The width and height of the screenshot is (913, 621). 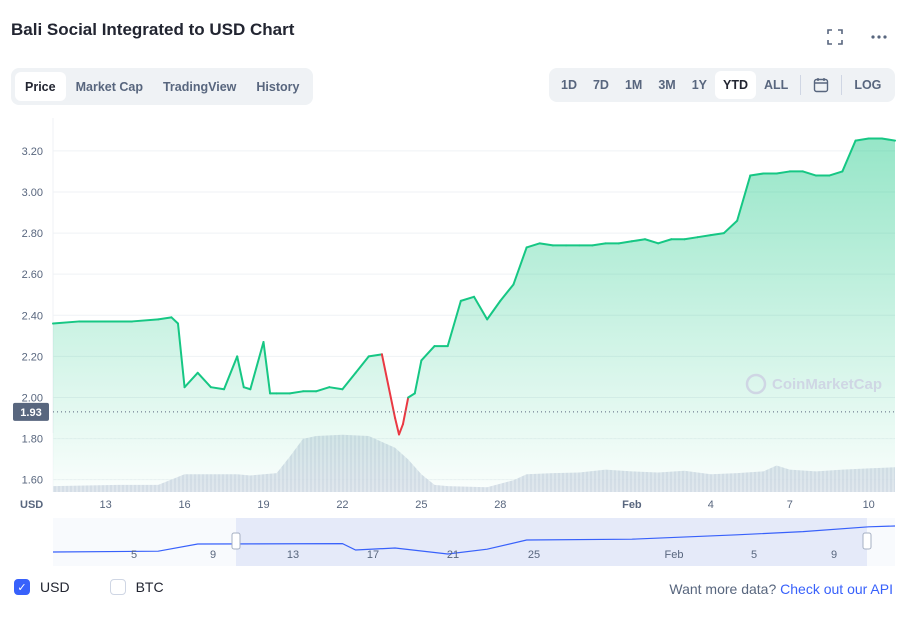 I want to click on fullscreen-icon, so click(x=835, y=37).